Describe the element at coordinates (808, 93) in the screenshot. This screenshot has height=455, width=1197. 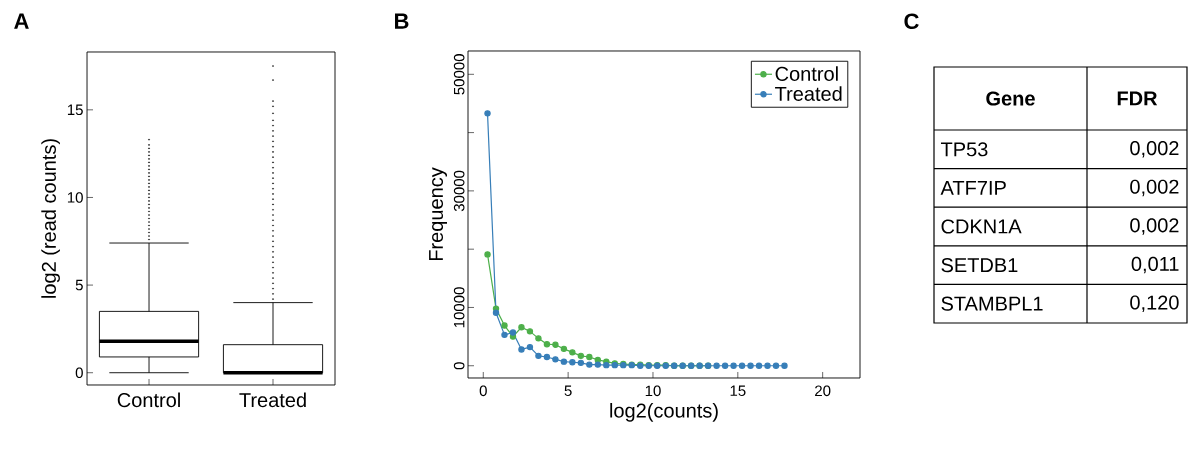
I see `legend-label: Treated` at that location.